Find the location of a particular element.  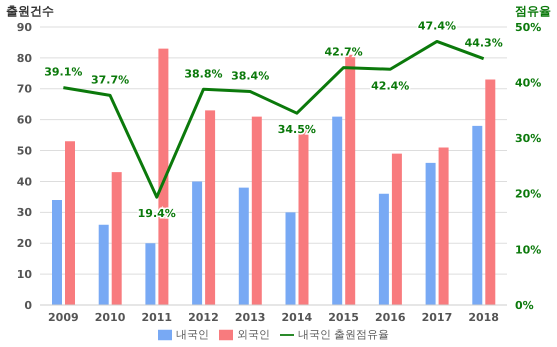

x-tick-label: 2017 is located at coordinates (437, 317).